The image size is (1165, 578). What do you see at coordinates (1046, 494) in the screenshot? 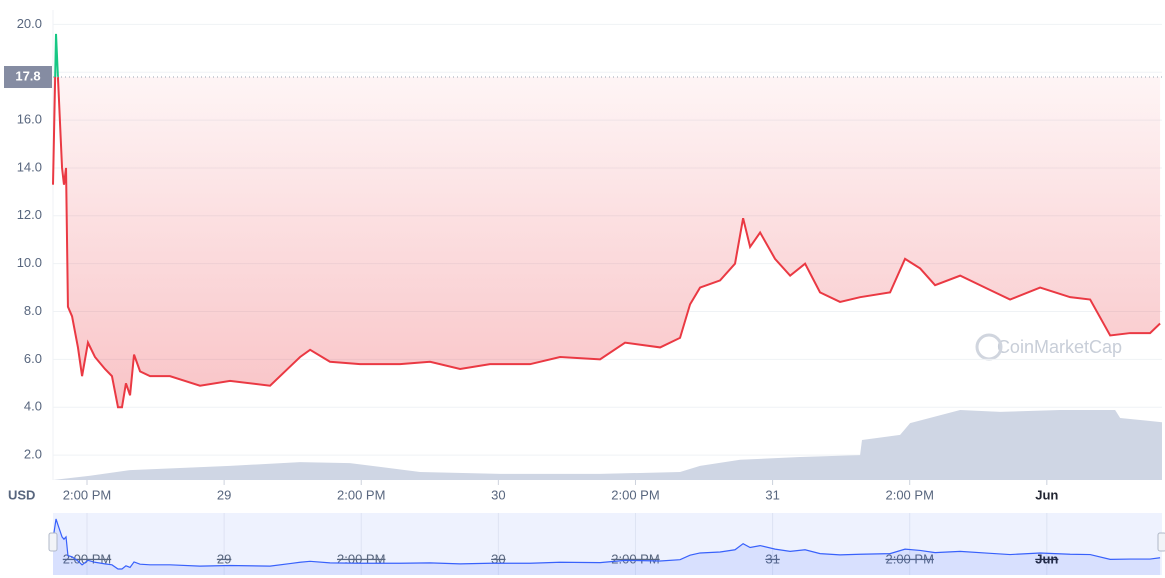
I see `x-tick-label: Jun` at bounding box center [1046, 494].